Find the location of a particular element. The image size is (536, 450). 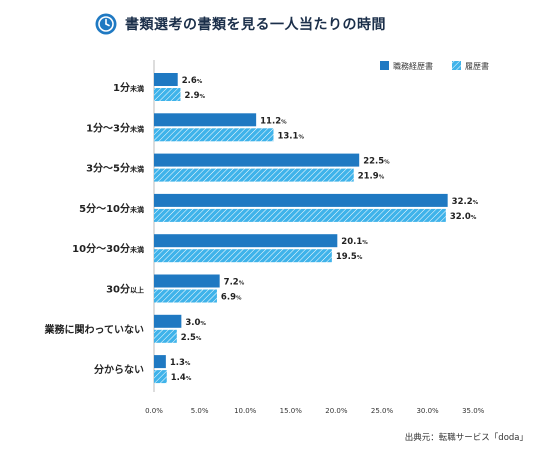

category-label-main: 分からない is located at coordinates (119, 369).